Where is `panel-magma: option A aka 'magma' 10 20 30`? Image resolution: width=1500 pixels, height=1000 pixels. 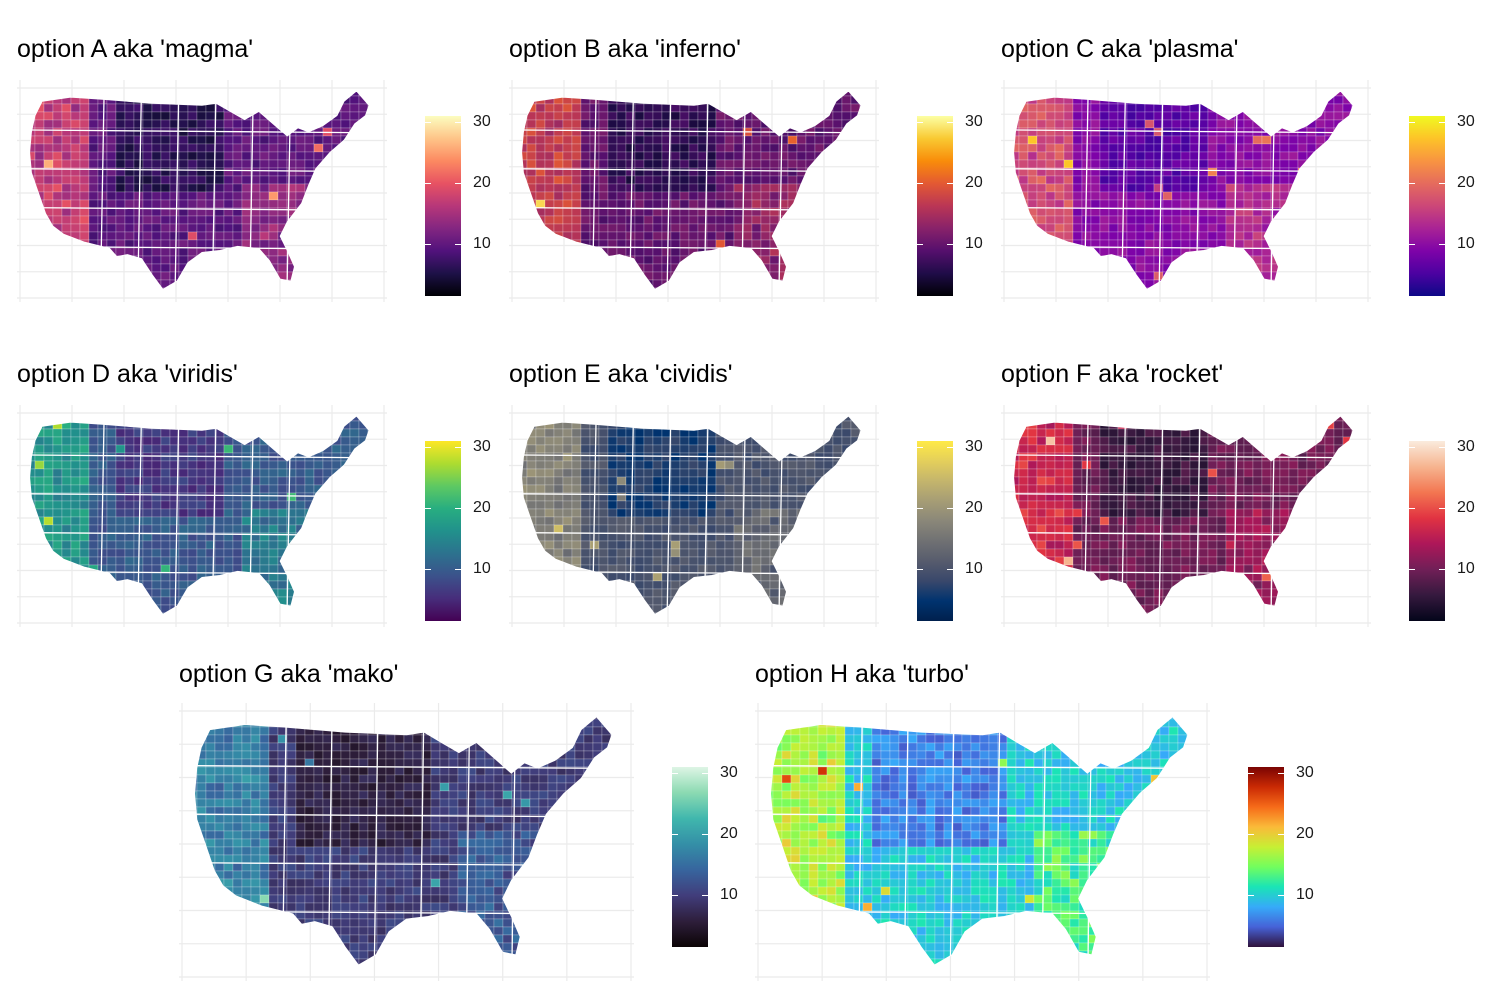
panel-magma: option A aka 'magma' 10 20 30 is located at coordinates (245, 160).